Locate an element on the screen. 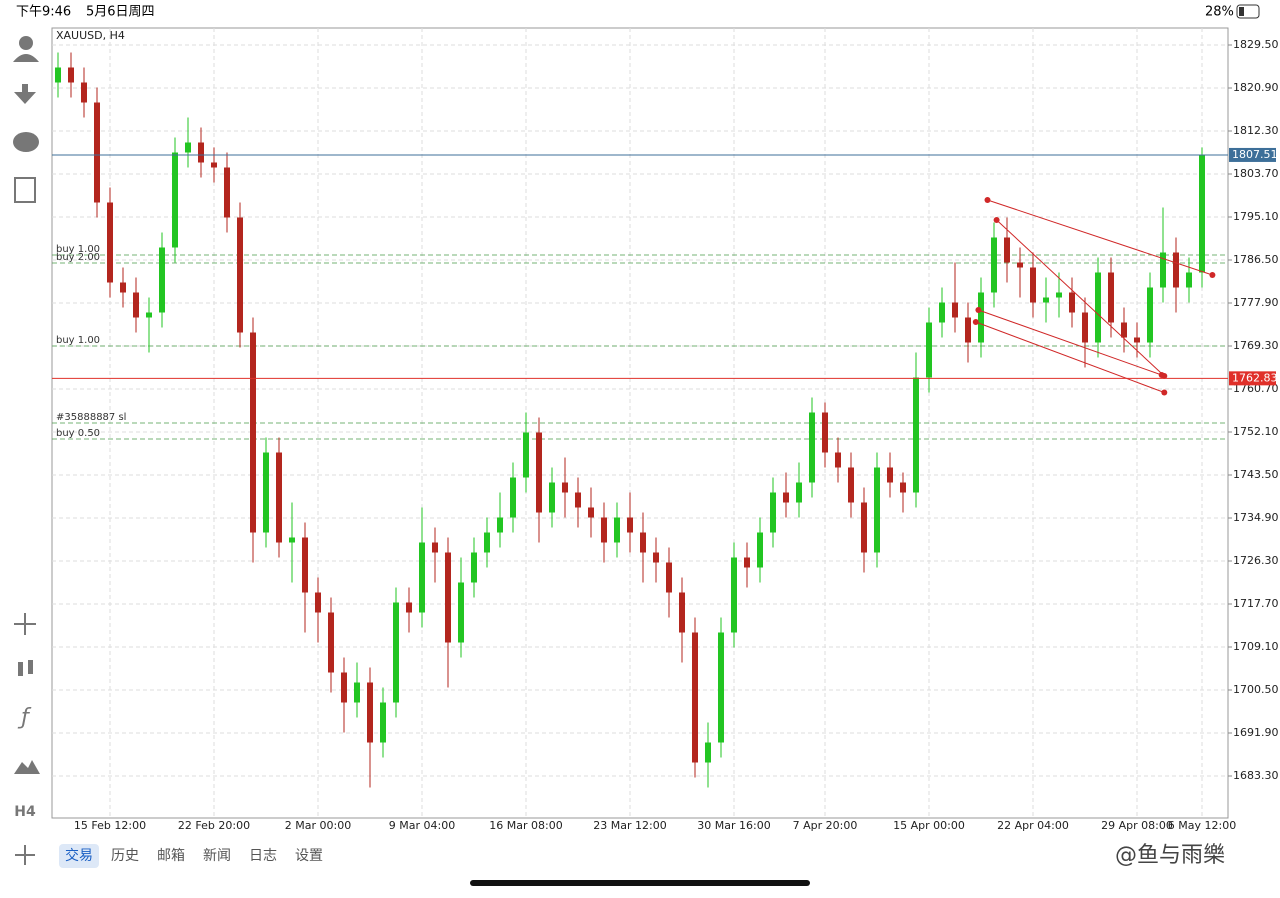 The height and width of the screenshot is (898, 1280). y-tick-label: 1769.30 is located at coordinates (1256, 345).